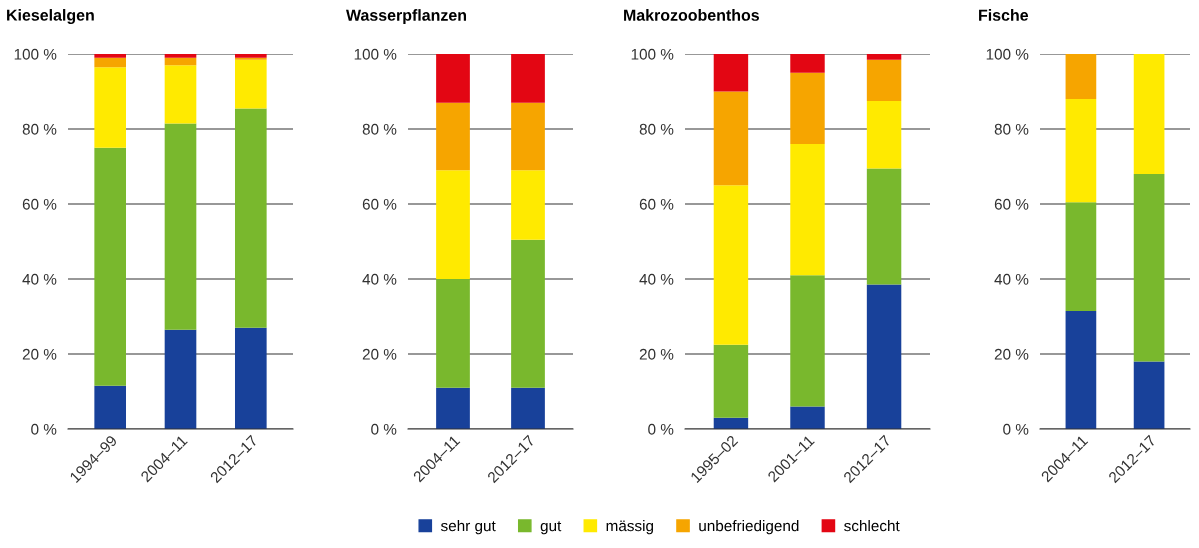 Image resolution: width=1199 pixels, height=548 pixels. I want to click on chart-title: Kieselalgen, so click(50, 16).